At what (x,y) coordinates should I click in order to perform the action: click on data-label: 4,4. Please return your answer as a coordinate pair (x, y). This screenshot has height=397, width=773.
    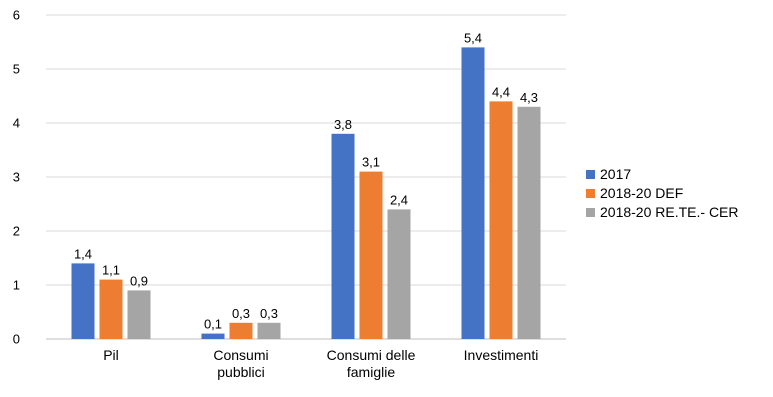
    Looking at the image, I should click on (501, 91).